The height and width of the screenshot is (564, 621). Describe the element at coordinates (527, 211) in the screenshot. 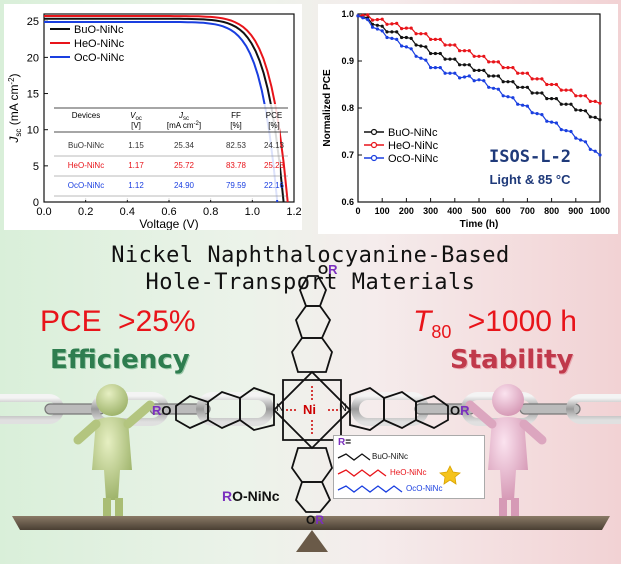

I see `st-xtick-label: 700` at that location.